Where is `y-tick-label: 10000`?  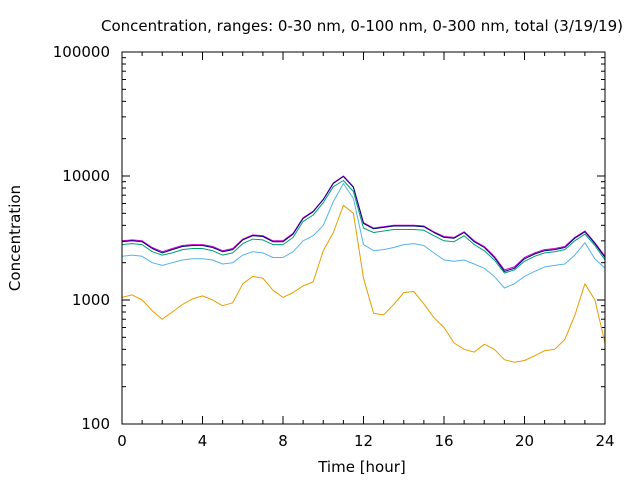
y-tick-label: 10000 is located at coordinates (86, 176).